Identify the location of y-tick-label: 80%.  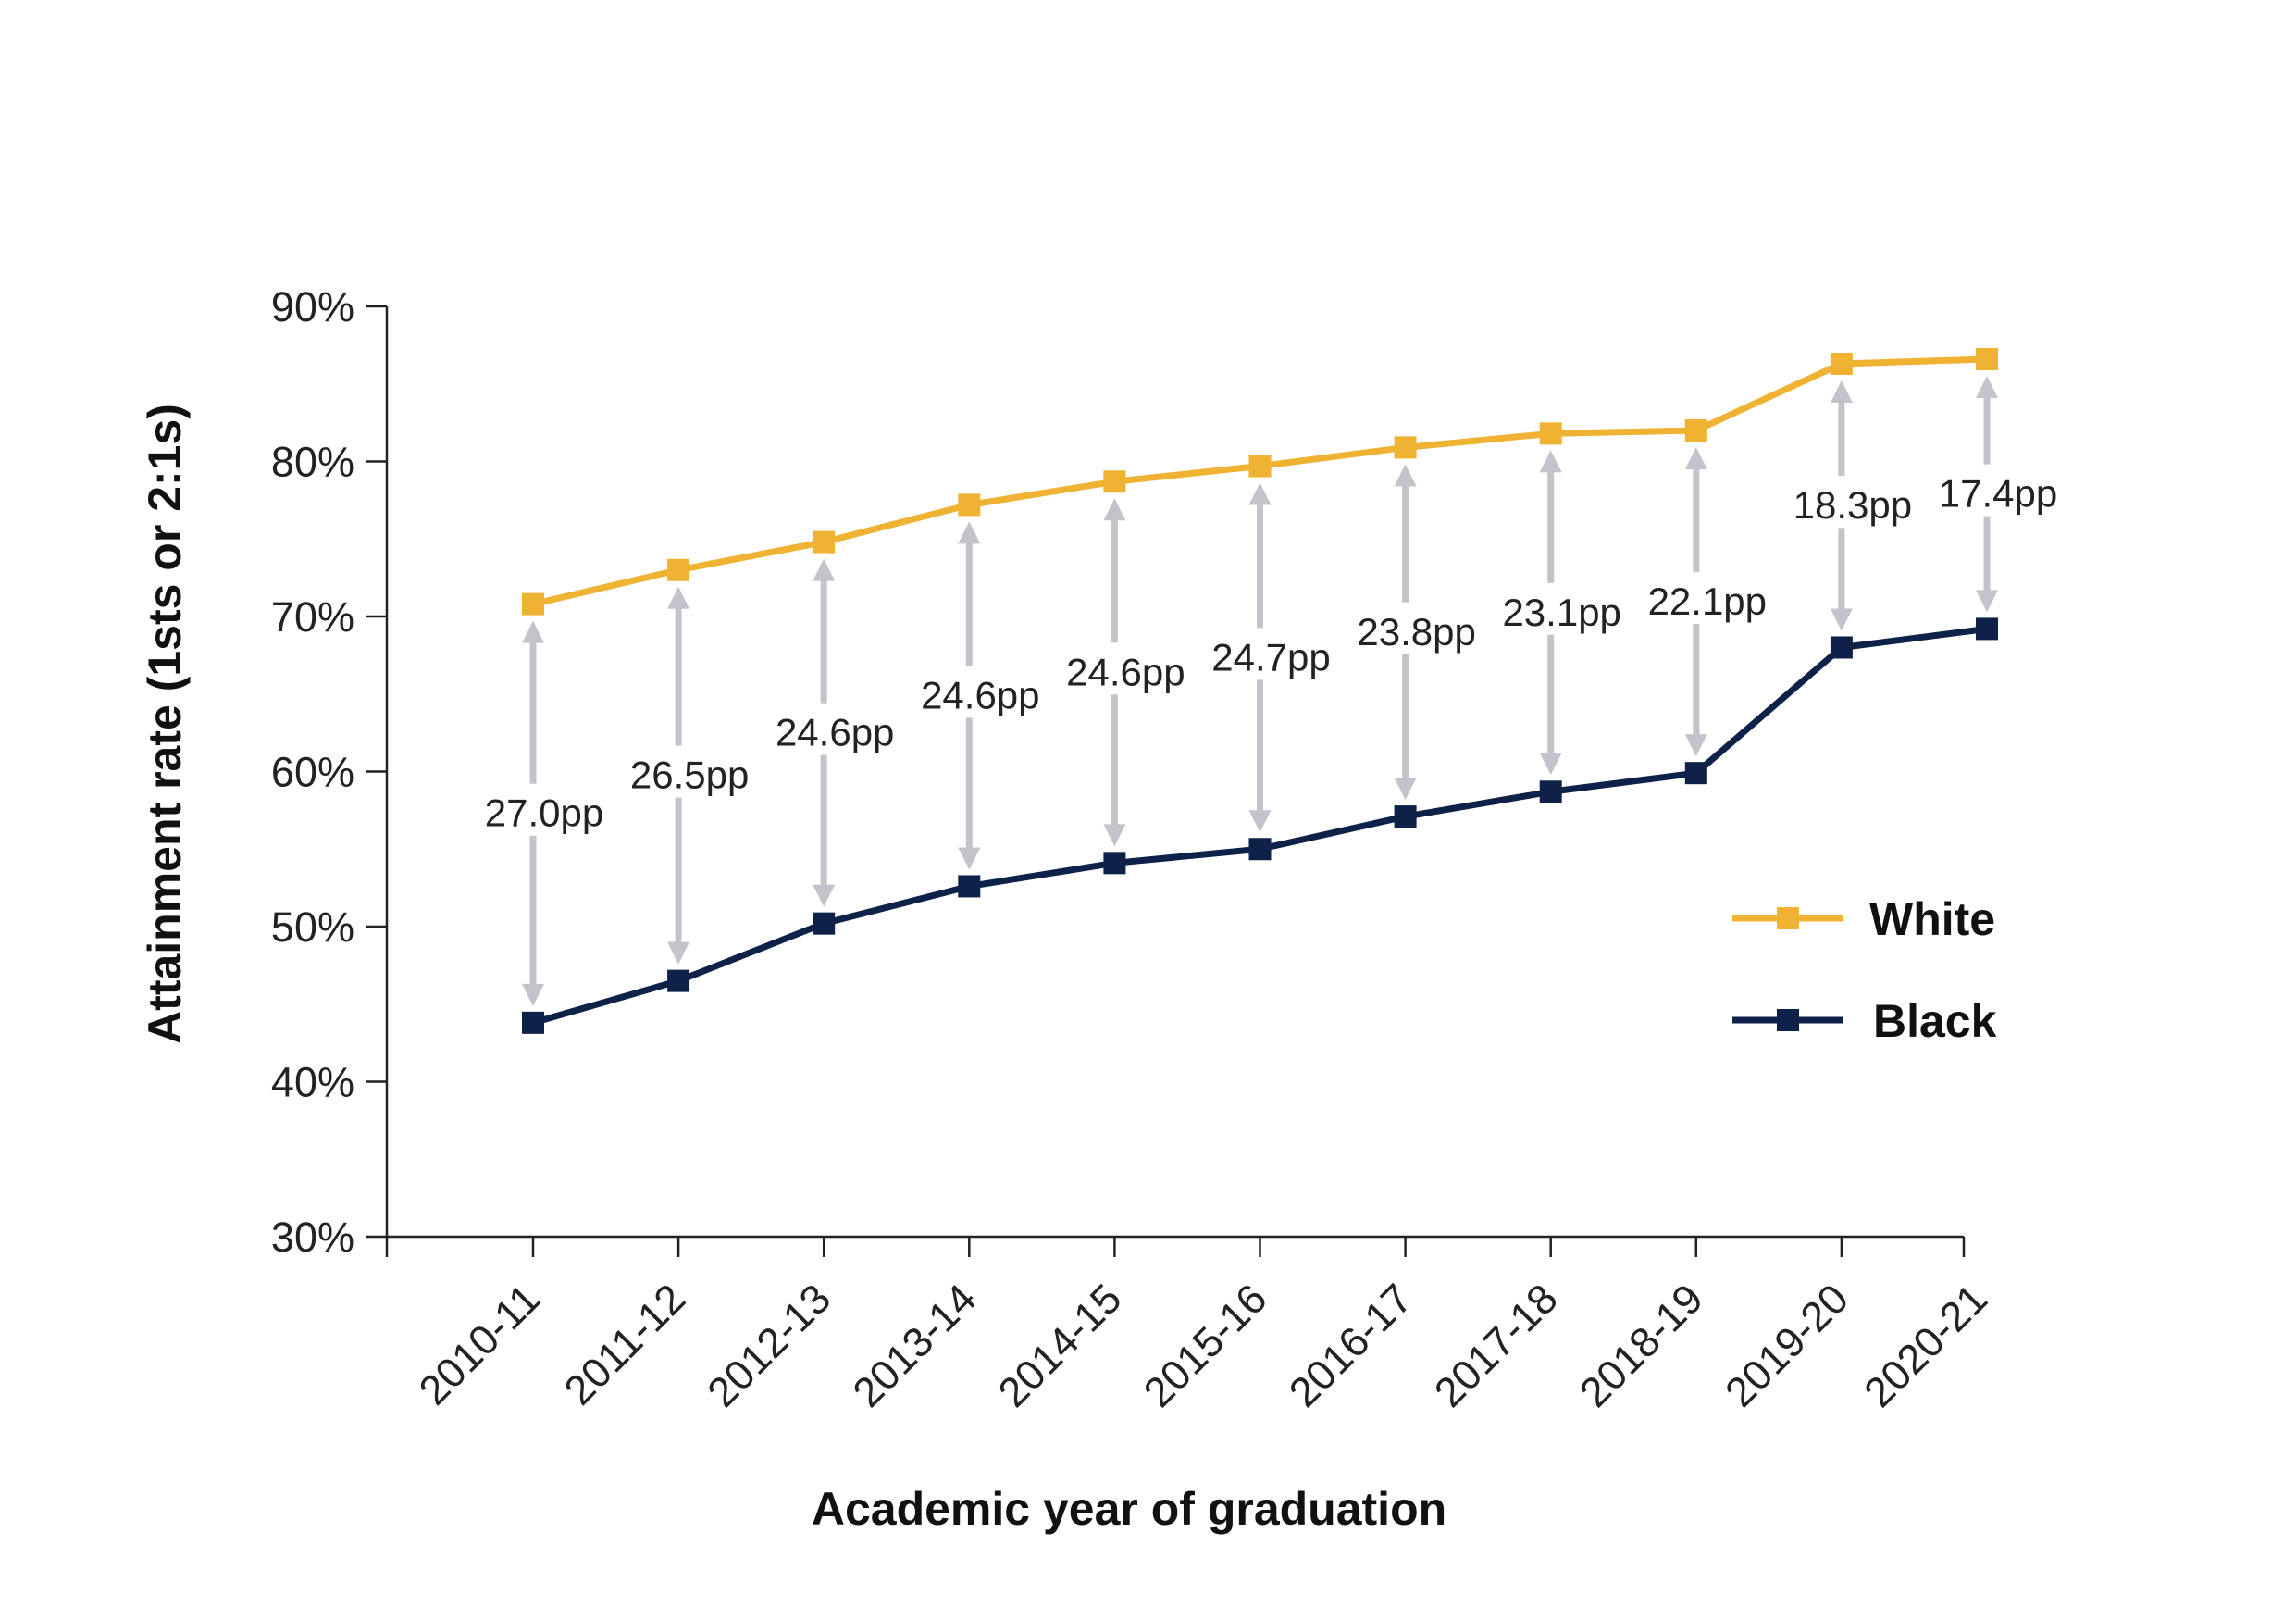
(312, 463).